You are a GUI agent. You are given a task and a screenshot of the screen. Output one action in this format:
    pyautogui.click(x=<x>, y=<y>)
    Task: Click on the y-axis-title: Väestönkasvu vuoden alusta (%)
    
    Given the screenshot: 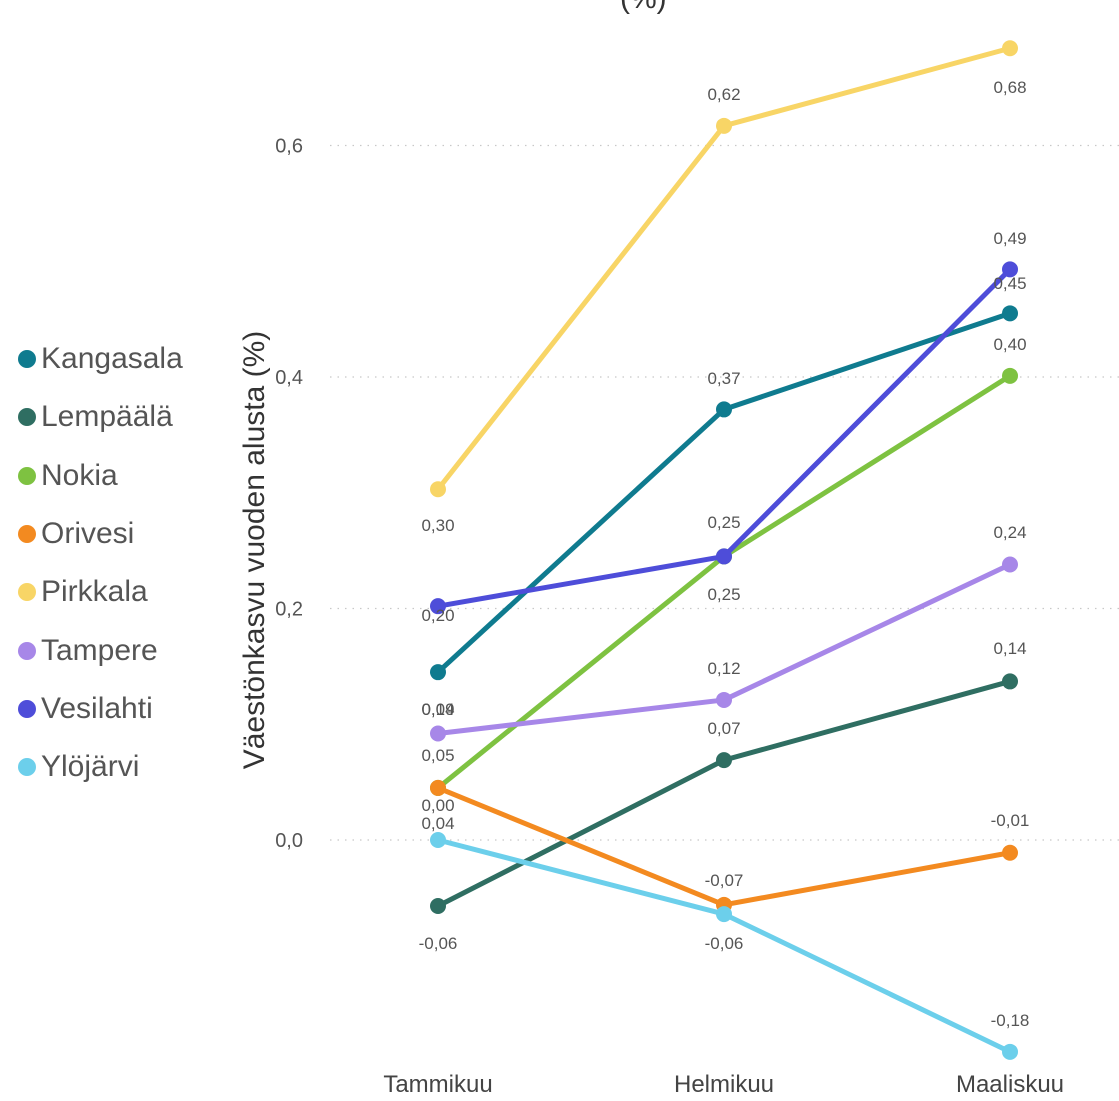 What is the action you would take?
    pyautogui.click(x=254, y=550)
    